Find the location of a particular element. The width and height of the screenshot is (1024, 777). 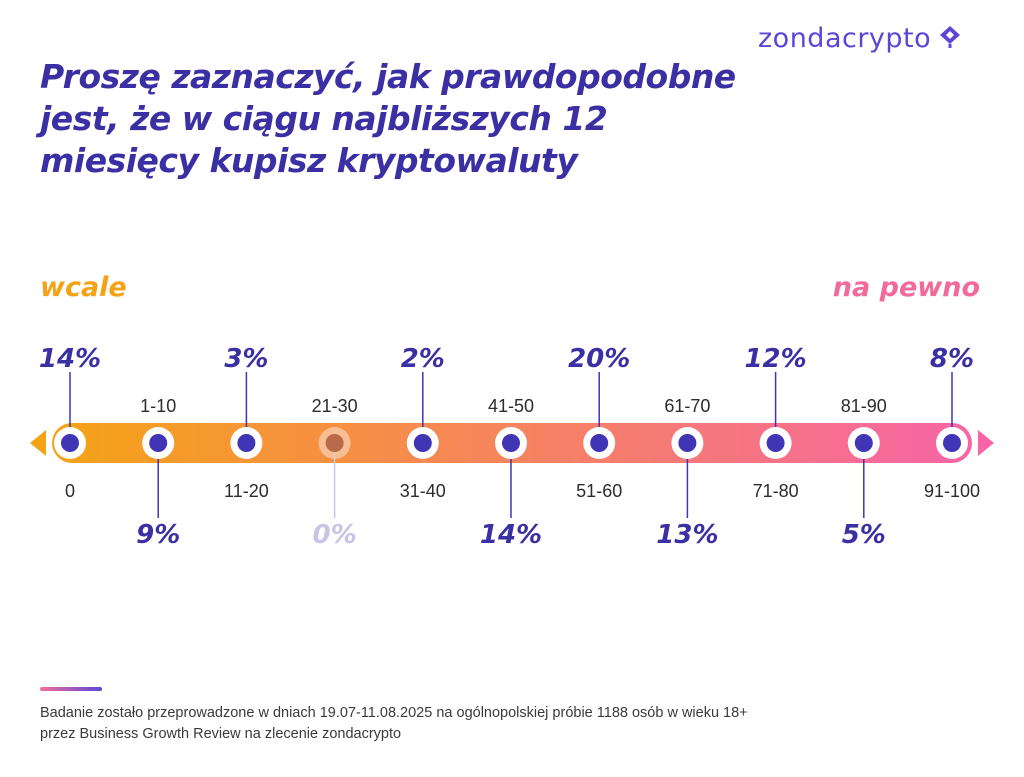

category-label: 1-10 is located at coordinates (158, 406).